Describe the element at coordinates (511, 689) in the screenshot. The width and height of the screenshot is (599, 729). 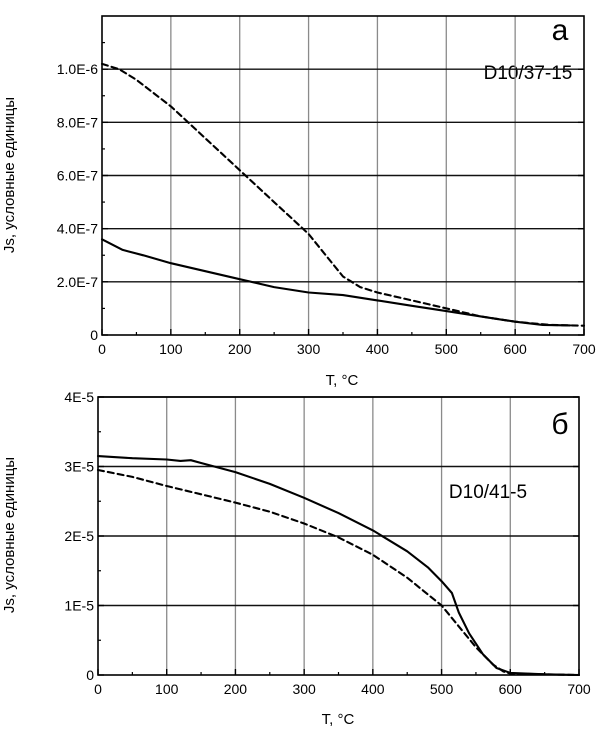
I see `panel-b-x-tick-label: 600` at that location.